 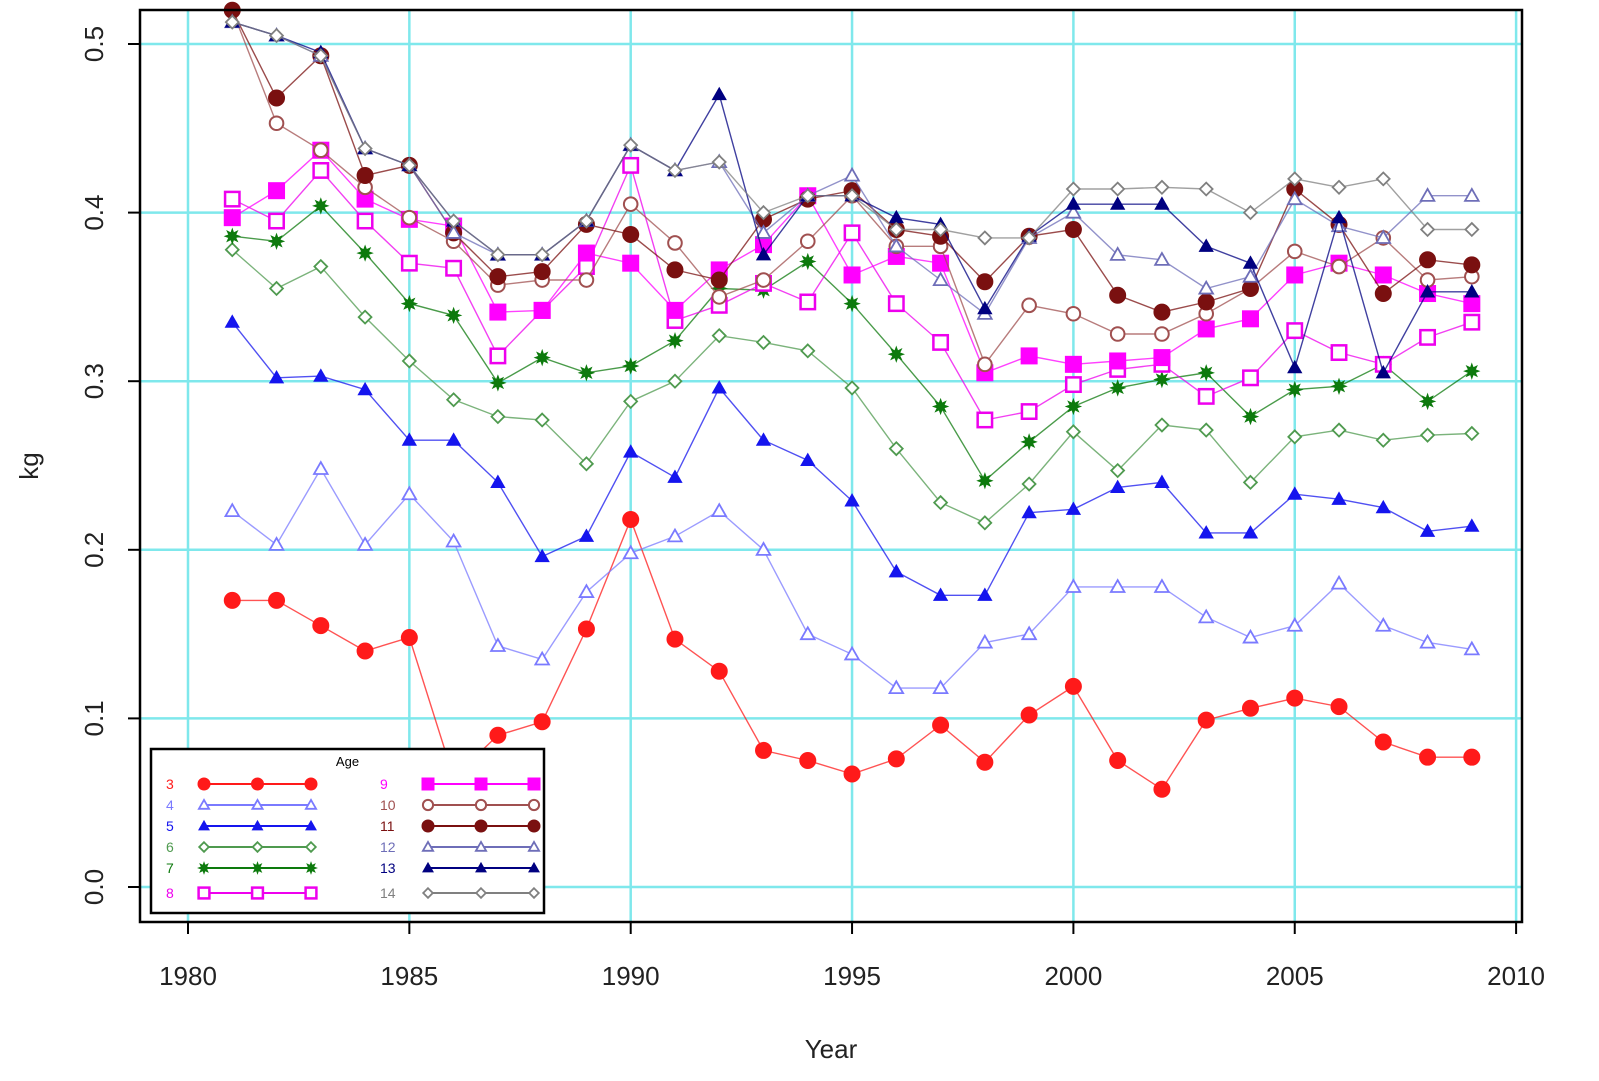 What do you see at coordinates (631, 976) in the screenshot?
I see `x-tick-label: 1990` at bounding box center [631, 976].